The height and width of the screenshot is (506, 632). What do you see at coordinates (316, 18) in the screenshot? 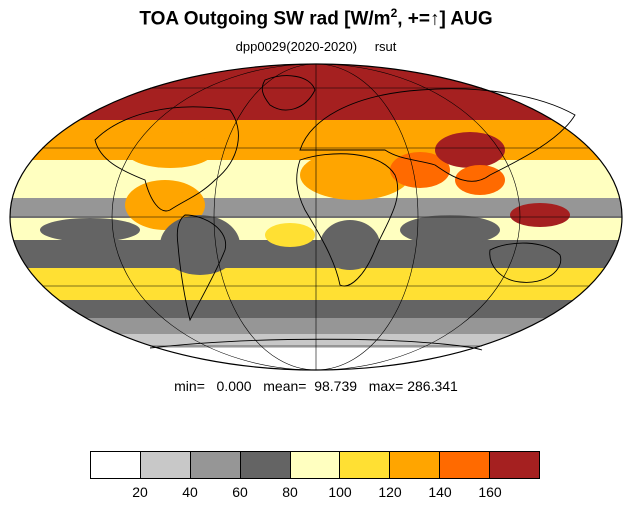
I see `plot-title: TOA Outgoing SW rad [W/m2, +=↑] AUG` at bounding box center [316, 18].